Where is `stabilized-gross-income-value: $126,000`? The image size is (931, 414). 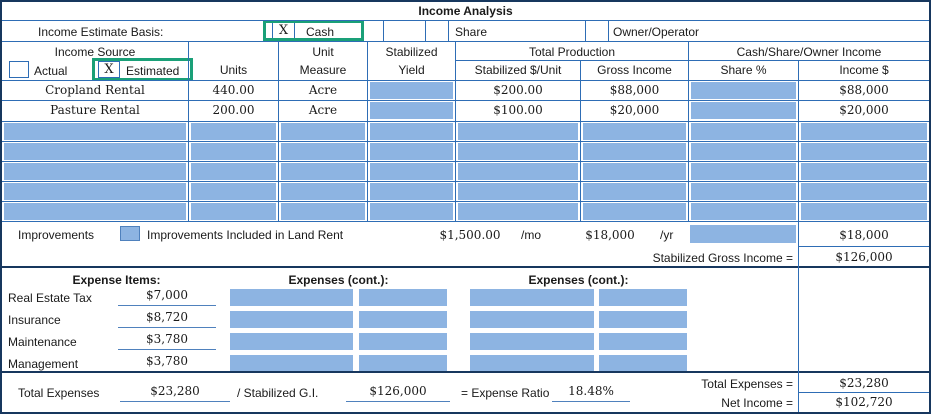
stabilized-gross-income-value: $126,000 is located at coordinates (864, 257).